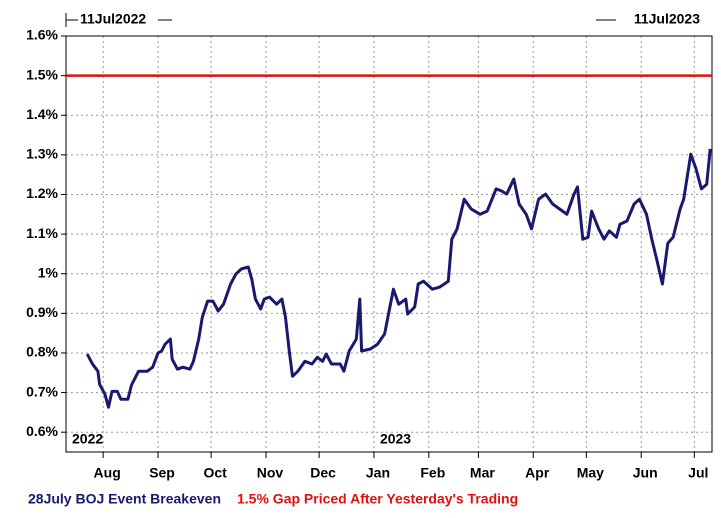 Image resolution: width=721 pixels, height=518 pixels. What do you see at coordinates (48, 272) in the screenshot?
I see `y-tick-label: 1%` at bounding box center [48, 272].